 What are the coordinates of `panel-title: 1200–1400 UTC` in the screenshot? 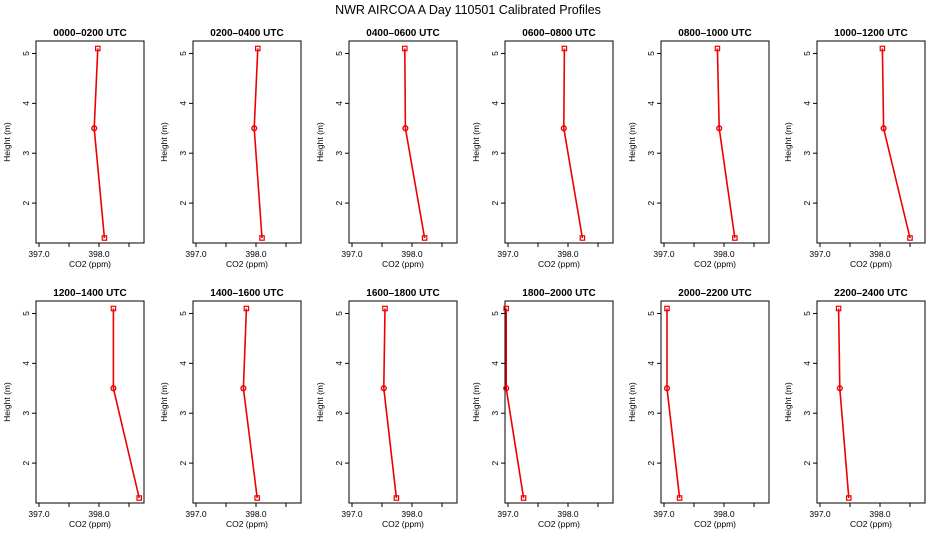 It's located at (89, 293).